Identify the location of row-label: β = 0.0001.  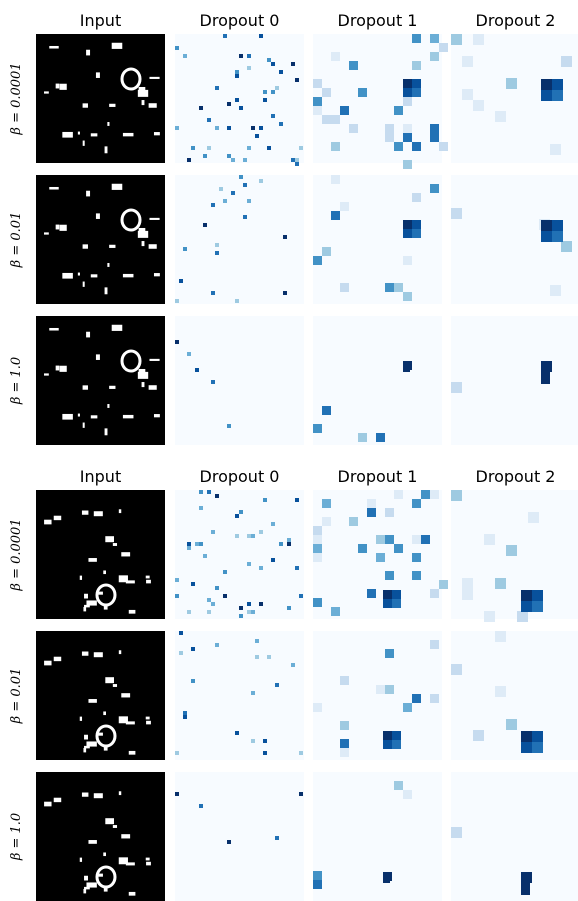
(16, 98).